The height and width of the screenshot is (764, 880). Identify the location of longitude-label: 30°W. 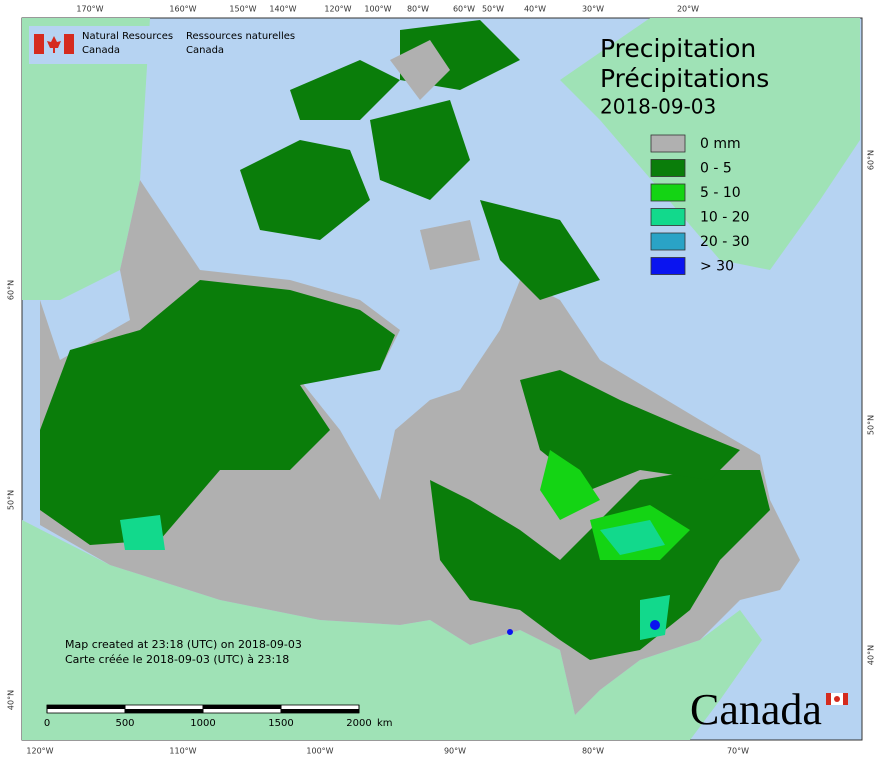
(593, 9).